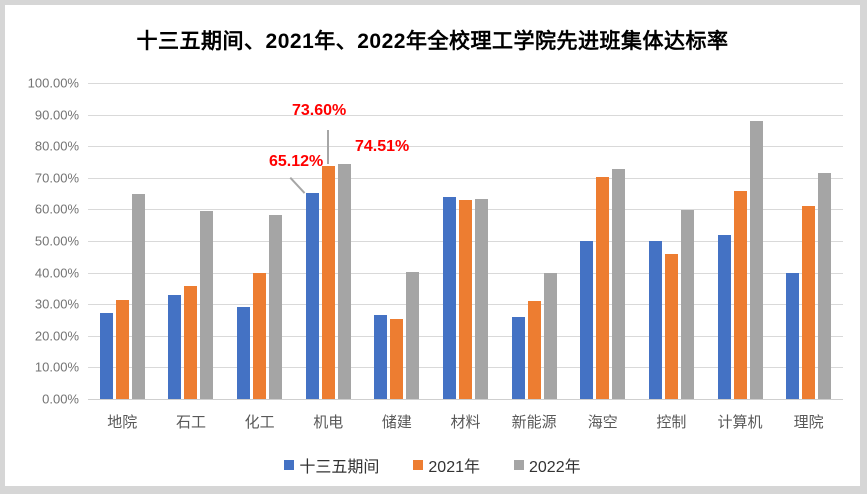 Image resolution: width=867 pixels, height=494 pixels. Describe the element at coordinates (396, 422) in the screenshot. I see `x-axis-label-储建: 储建` at that location.